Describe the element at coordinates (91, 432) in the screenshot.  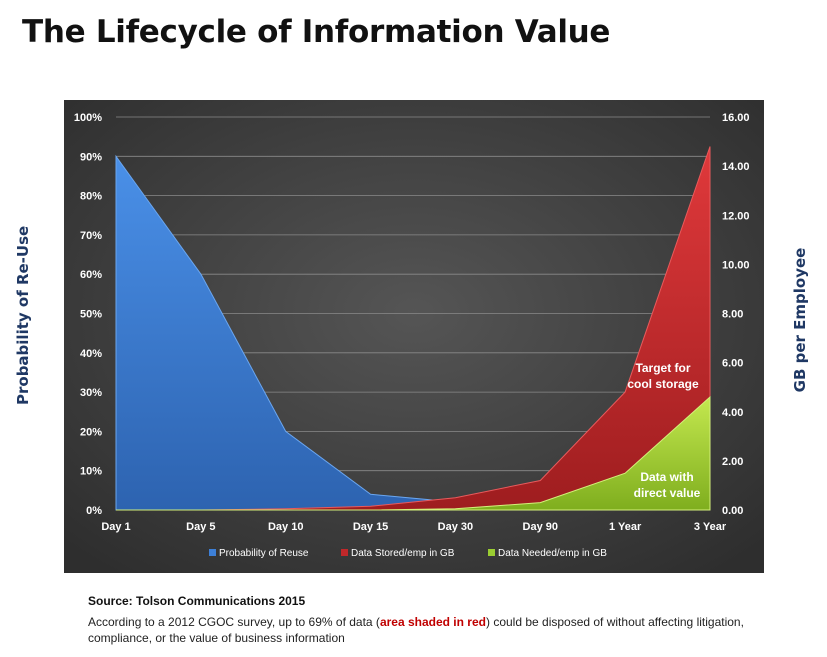
I see `y-left-tick-label: 20%` at that location.